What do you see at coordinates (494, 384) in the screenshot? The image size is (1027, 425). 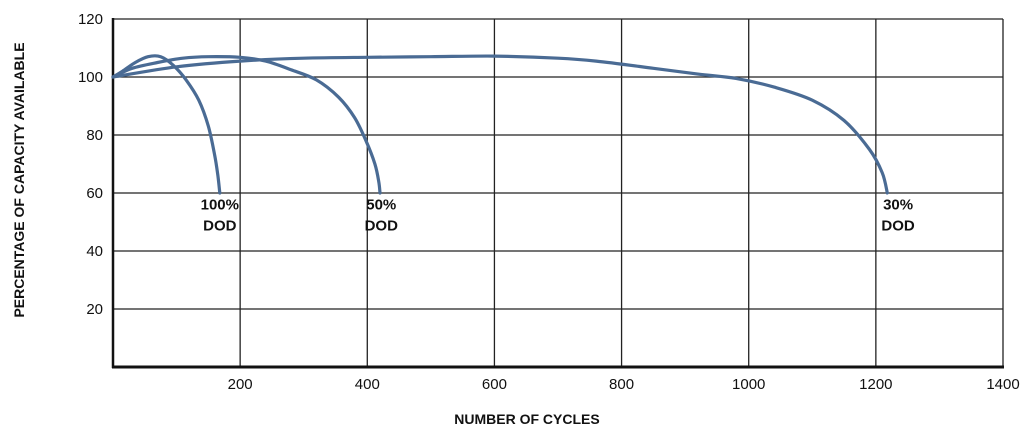 I see `x-tick-label: 600` at bounding box center [494, 384].